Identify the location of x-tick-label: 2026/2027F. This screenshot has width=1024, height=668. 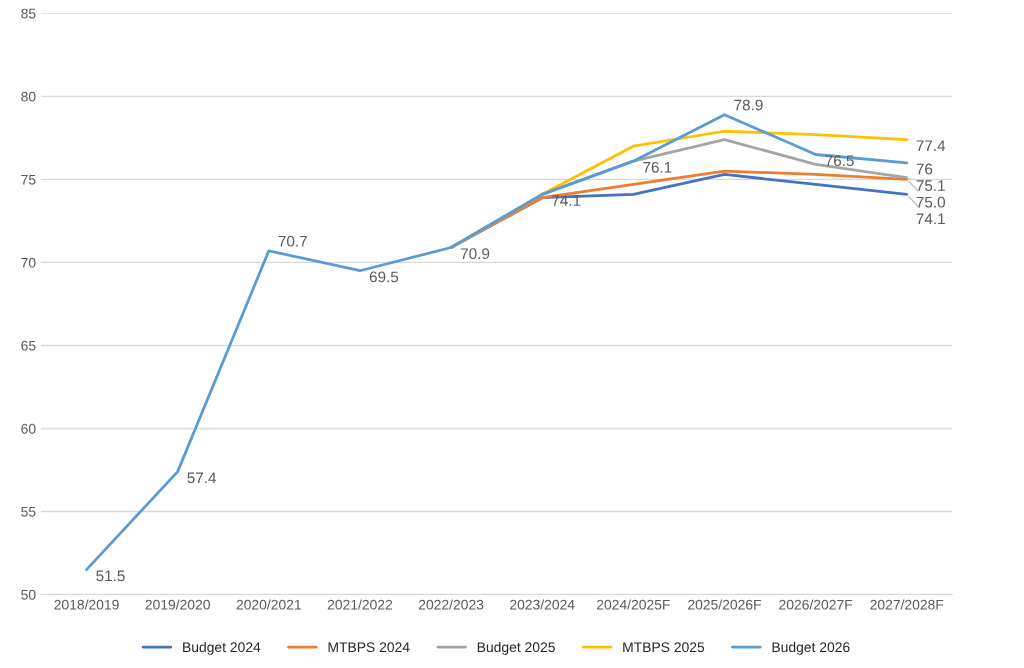
(816, 604).